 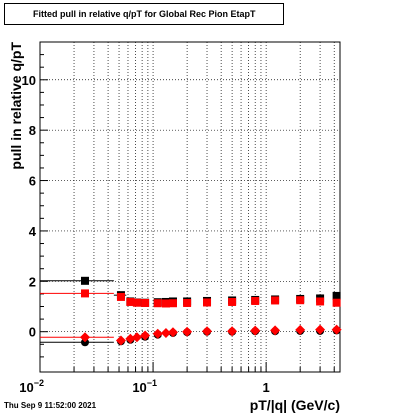 I want to click on x-tick-label: 1, so click(x=266, y=387).